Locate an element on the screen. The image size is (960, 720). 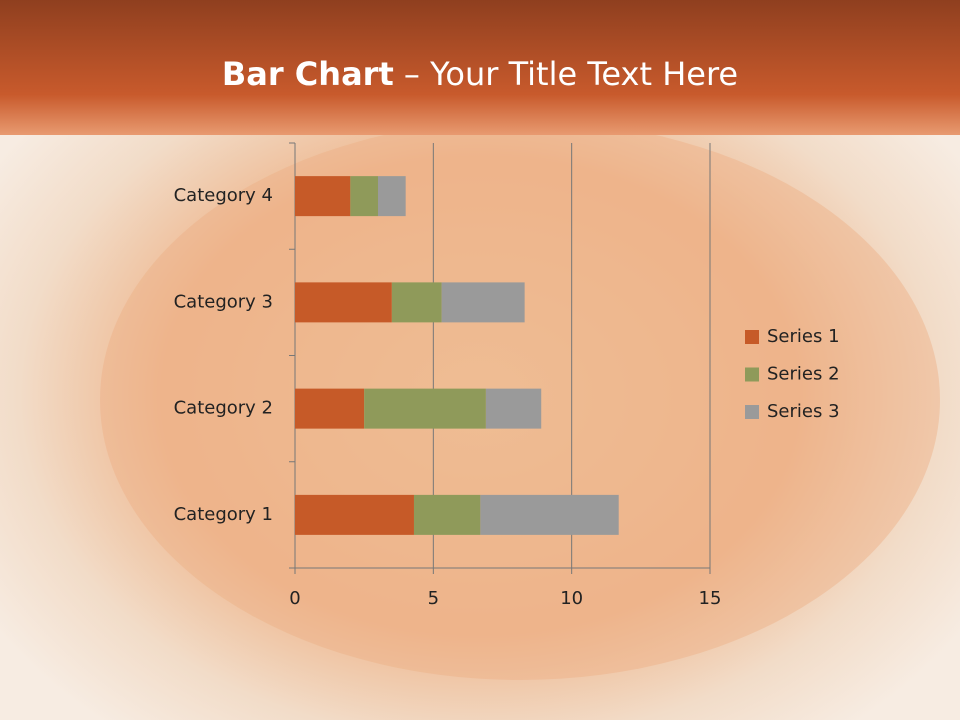
chart-title: Bar Chart – Your Title Text Here is located at coordinates (480, 74).